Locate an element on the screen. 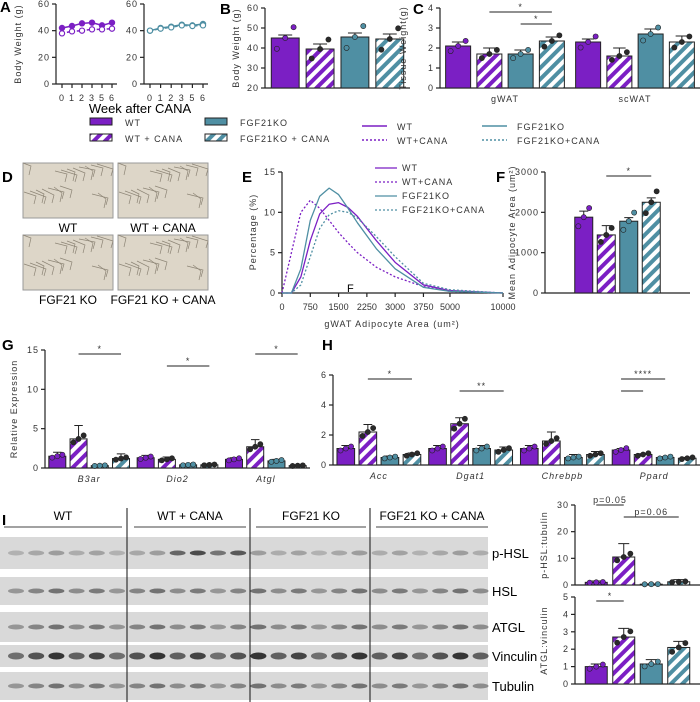 The image size is (700, 702). y-tick-label: 2000 is located at coordinates (527, 212).